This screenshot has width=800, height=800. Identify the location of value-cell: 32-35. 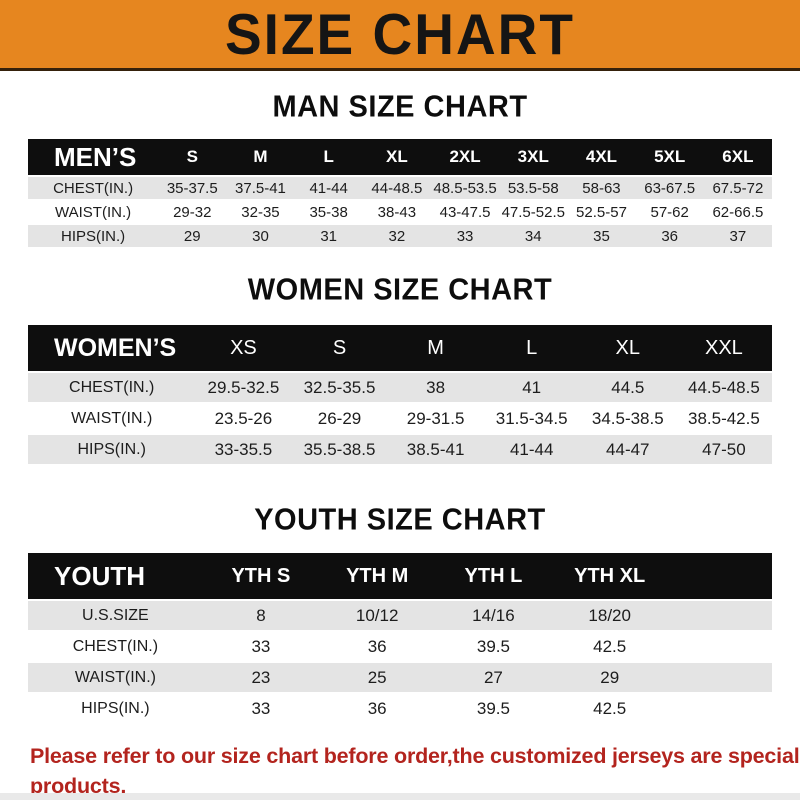
(260, 212).